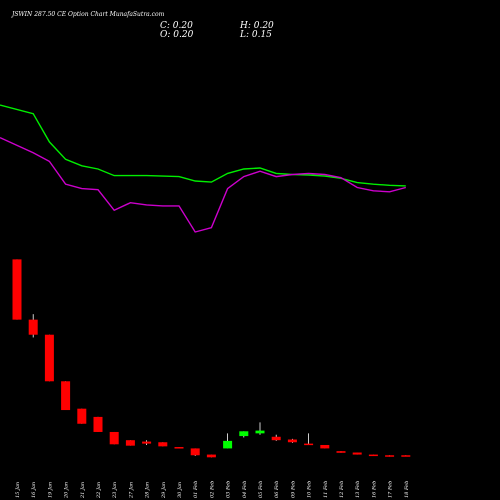 The width and height of the screenshot is (500, 500). What do you see at coordinates (256, 26) in the screenshot?
I see `high-value: H: 0.20` at bounding box center [256, 26].